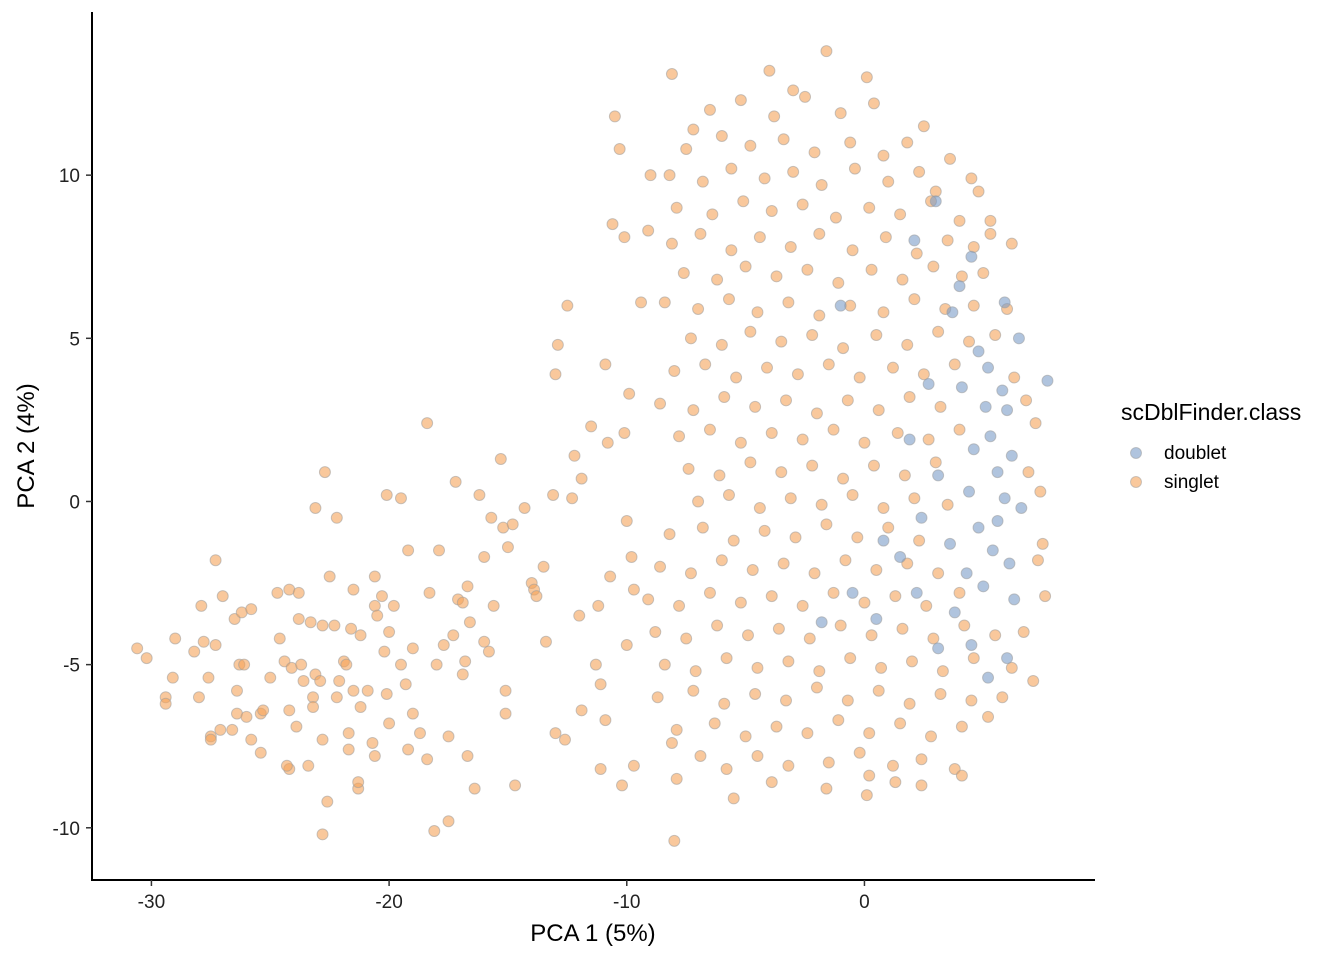 This screenshot has height=960, width=1344. I want to click on y-axis-title: PCA 2 (4%), so click(26, 445).